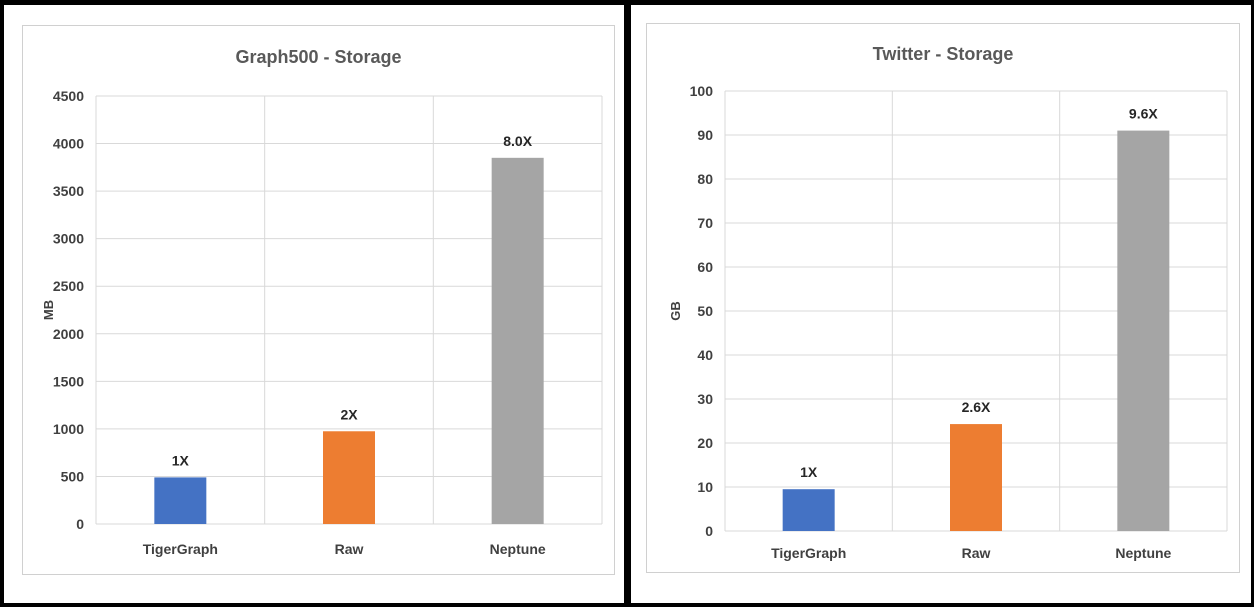  I want to click on y-tick-label: 60, so click(705, 267).